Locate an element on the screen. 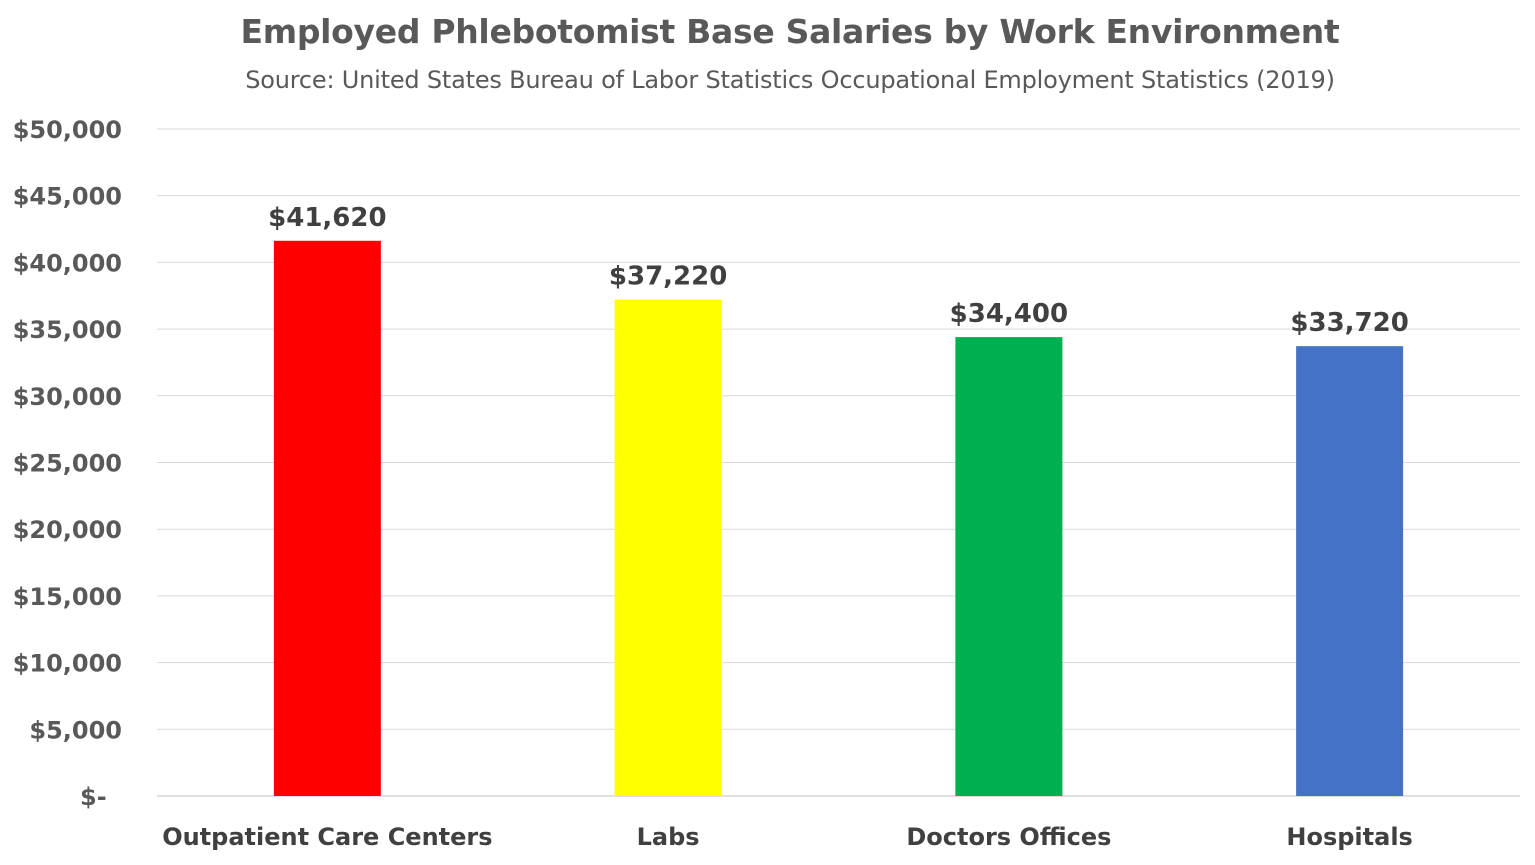  y-tick-label: $20,000 is located at coordinates (67, 530).